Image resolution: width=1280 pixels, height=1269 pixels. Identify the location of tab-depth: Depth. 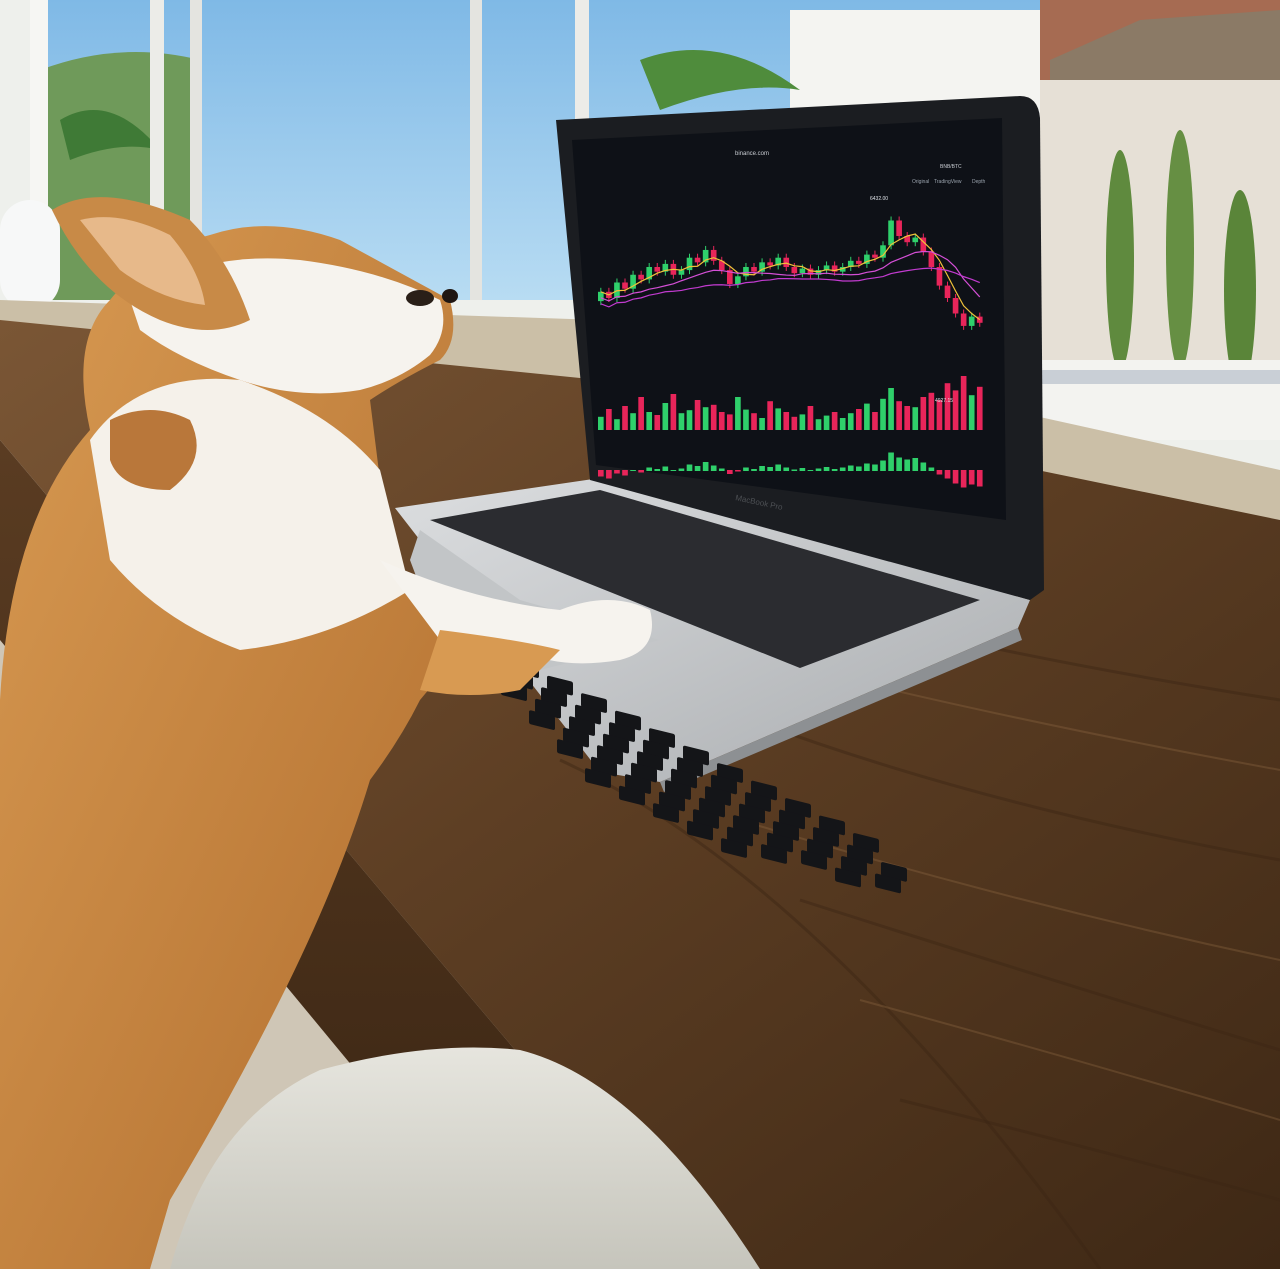
(979, 182).